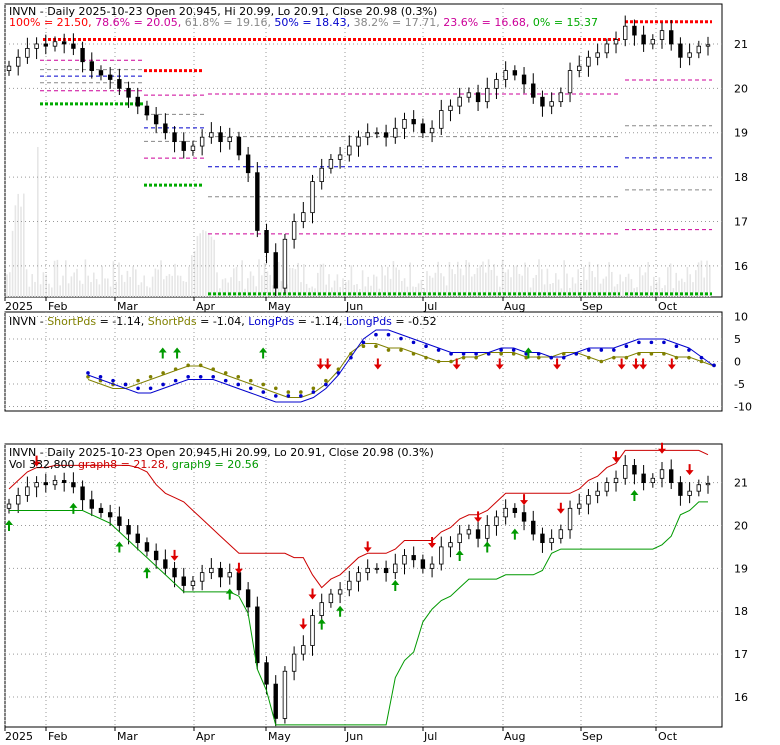 The image size is (780, 745). What do you see at coordinates (741, 654) in the screenshot?
I see `stops-panel-y-tick-label: 17` at bounding box center [741, 654].